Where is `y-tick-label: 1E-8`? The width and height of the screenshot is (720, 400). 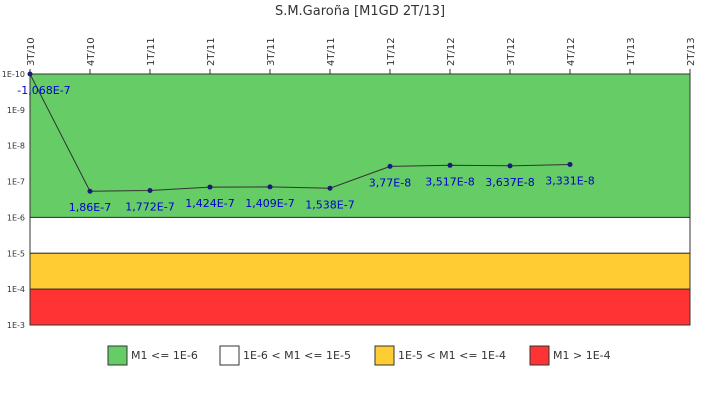 y-tick-label: 1E-8 is located at coordinates (16, 146).